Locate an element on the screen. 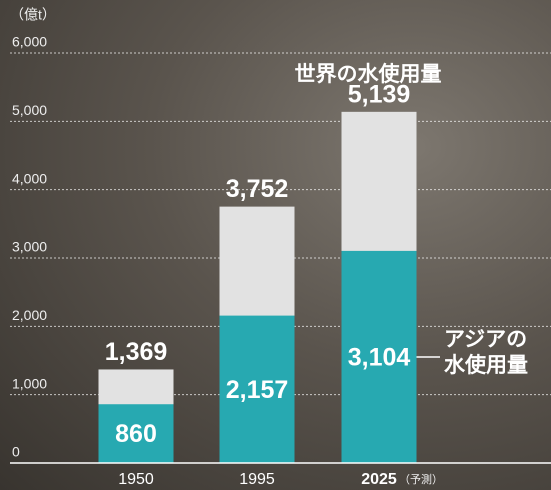 This screenshot has width=551, height=490. y-tick-label: 0 is located at coordinates (16, 452).